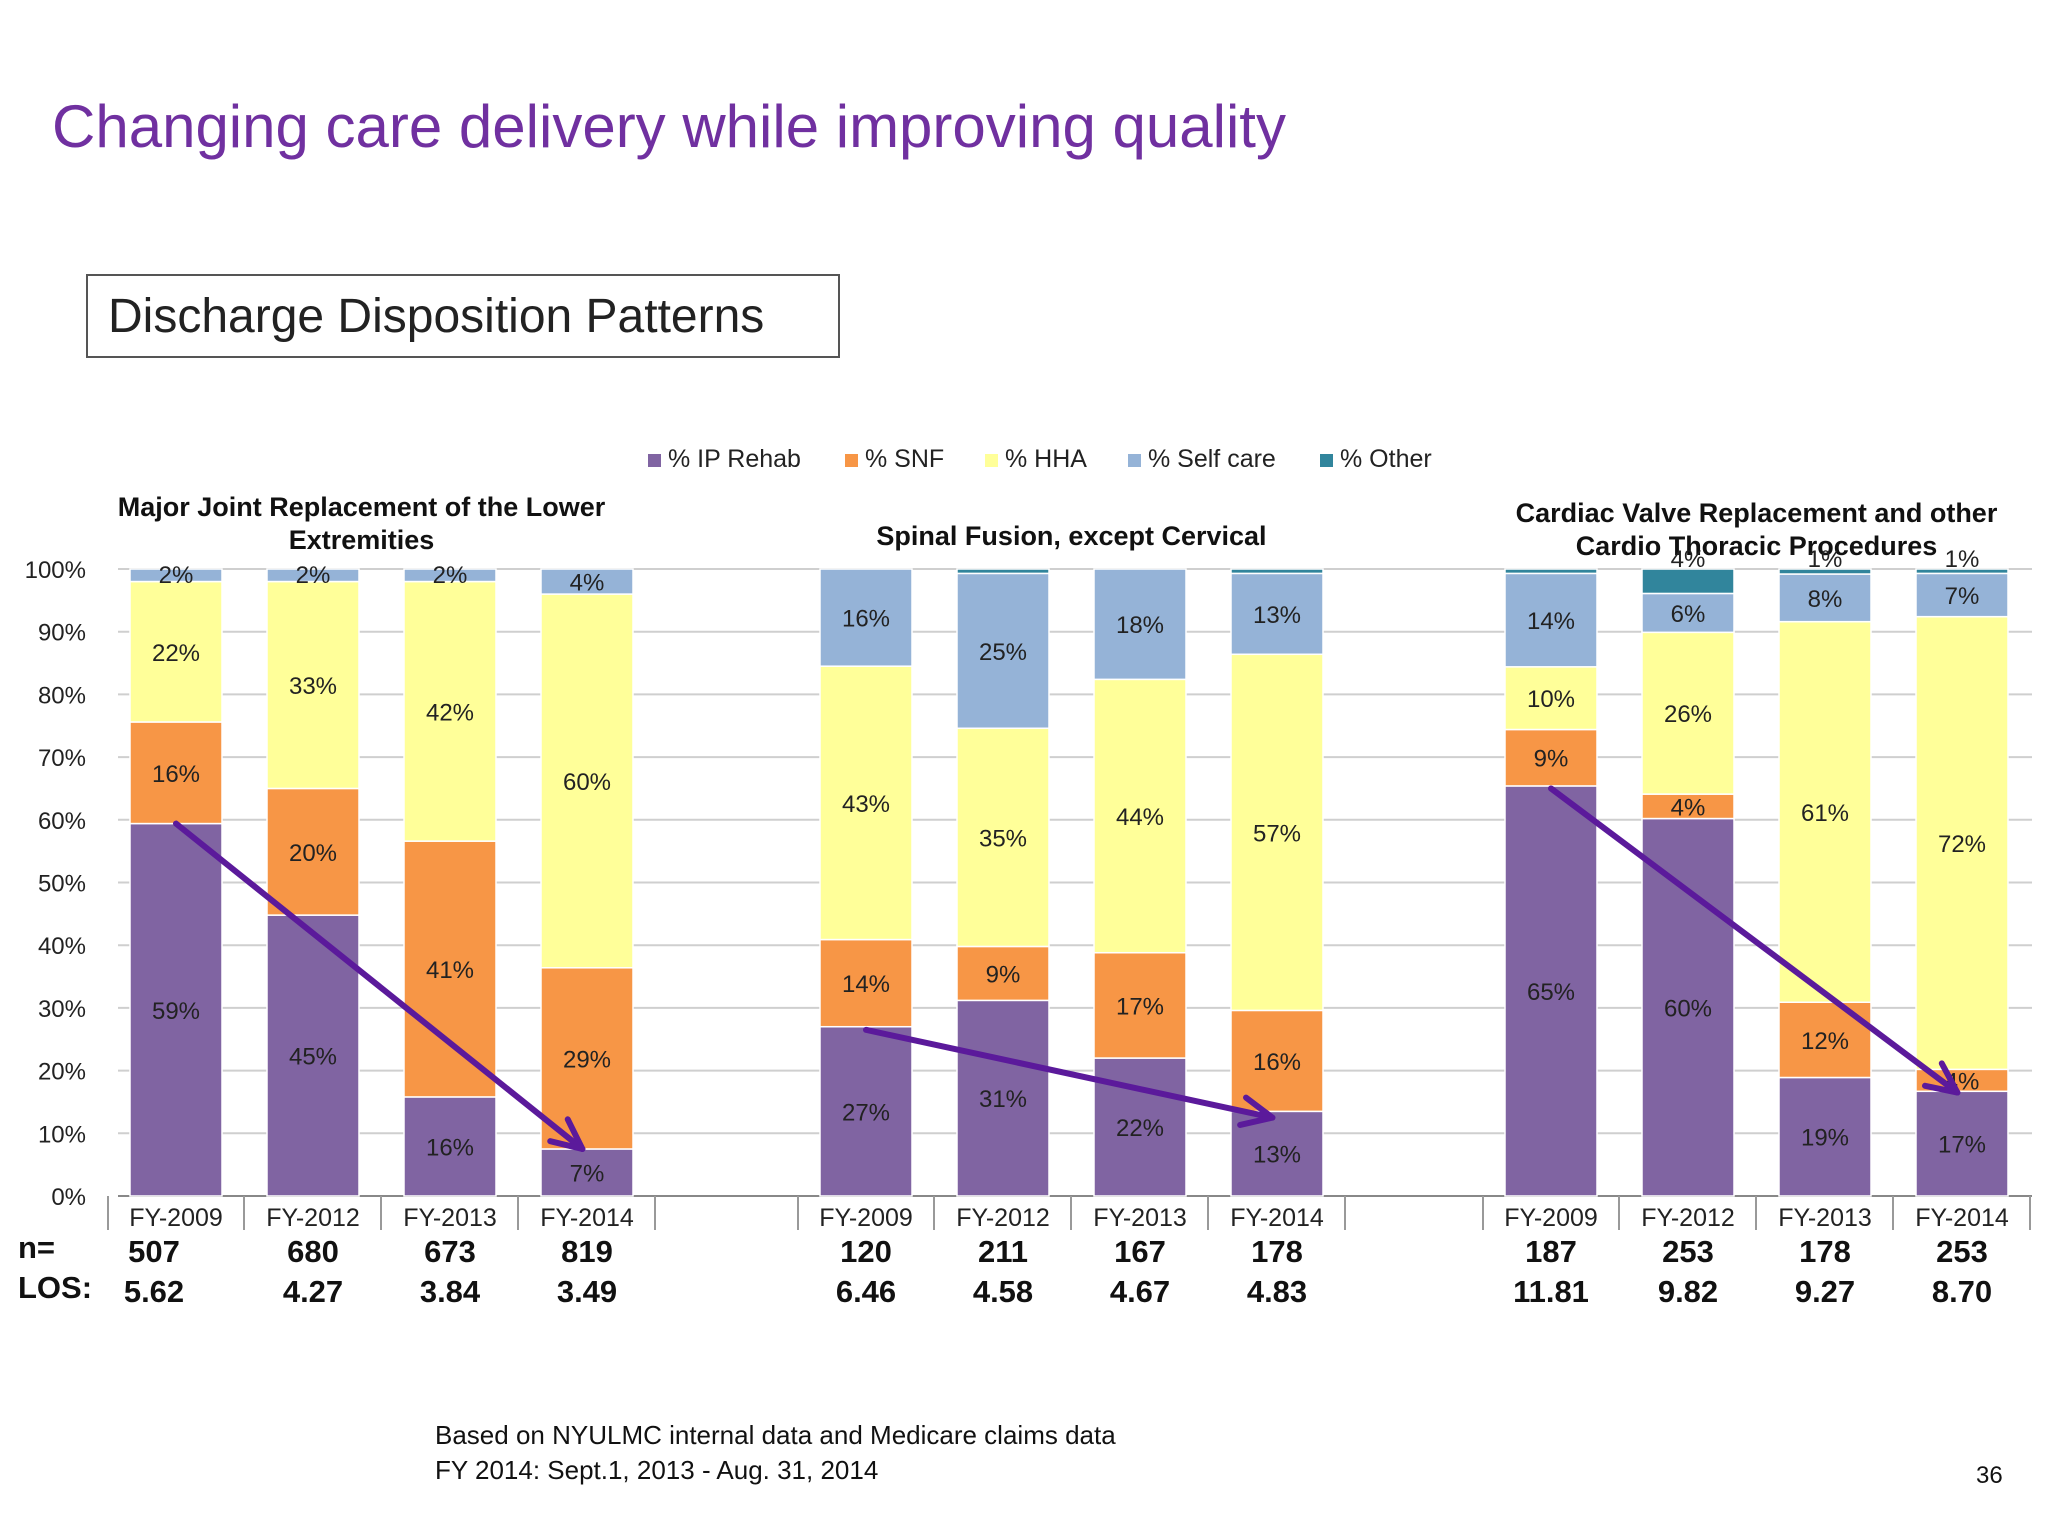  I want to click on data-label: 12%, so click(1825, 1041).